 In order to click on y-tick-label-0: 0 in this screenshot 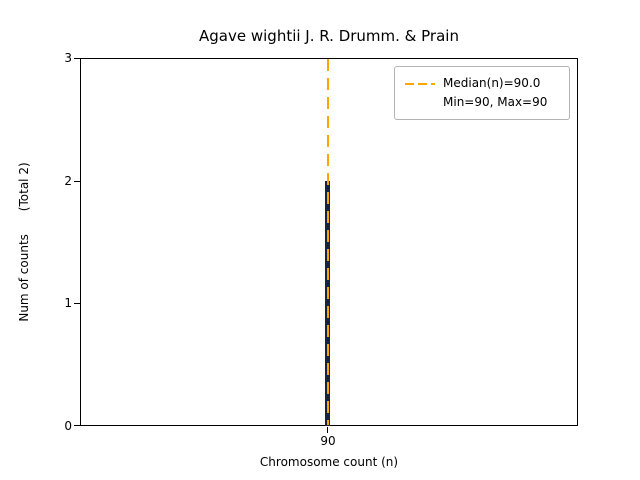, I will do `click(68, 426)`.